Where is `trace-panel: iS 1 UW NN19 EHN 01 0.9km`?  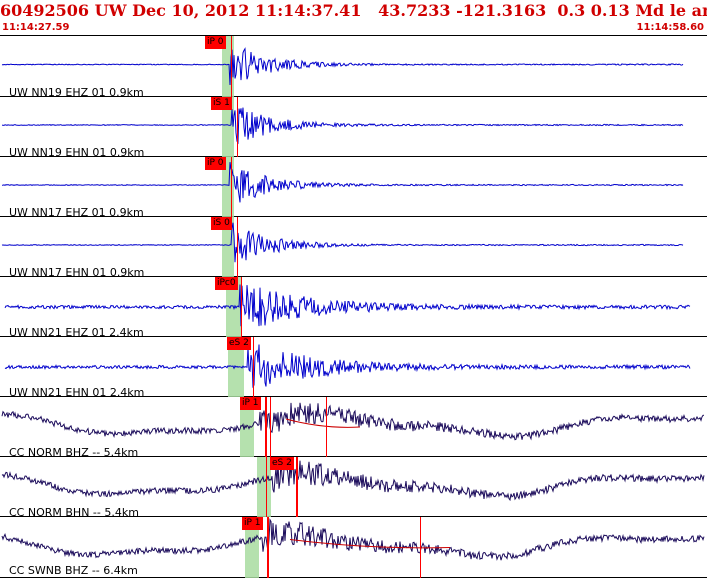
trace-panel: iS 1 UW NN19 EHN 01 0.9km is located at coordinates (353, 128).